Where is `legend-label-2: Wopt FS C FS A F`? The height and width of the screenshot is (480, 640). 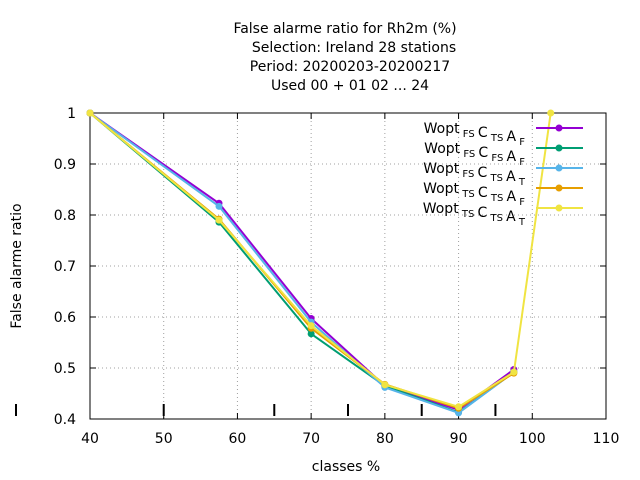
legend-label-2: Wopt FS C FS A F is located at coordinates (474, 154).